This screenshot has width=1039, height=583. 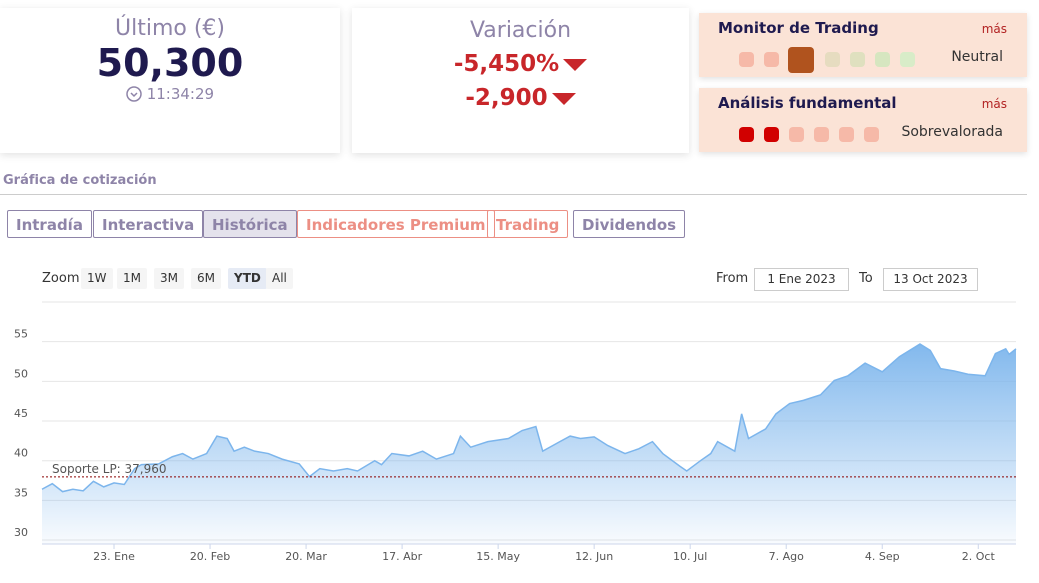 I want to click on x-tick-label: 4. Sep, so click(x=882, y=556).